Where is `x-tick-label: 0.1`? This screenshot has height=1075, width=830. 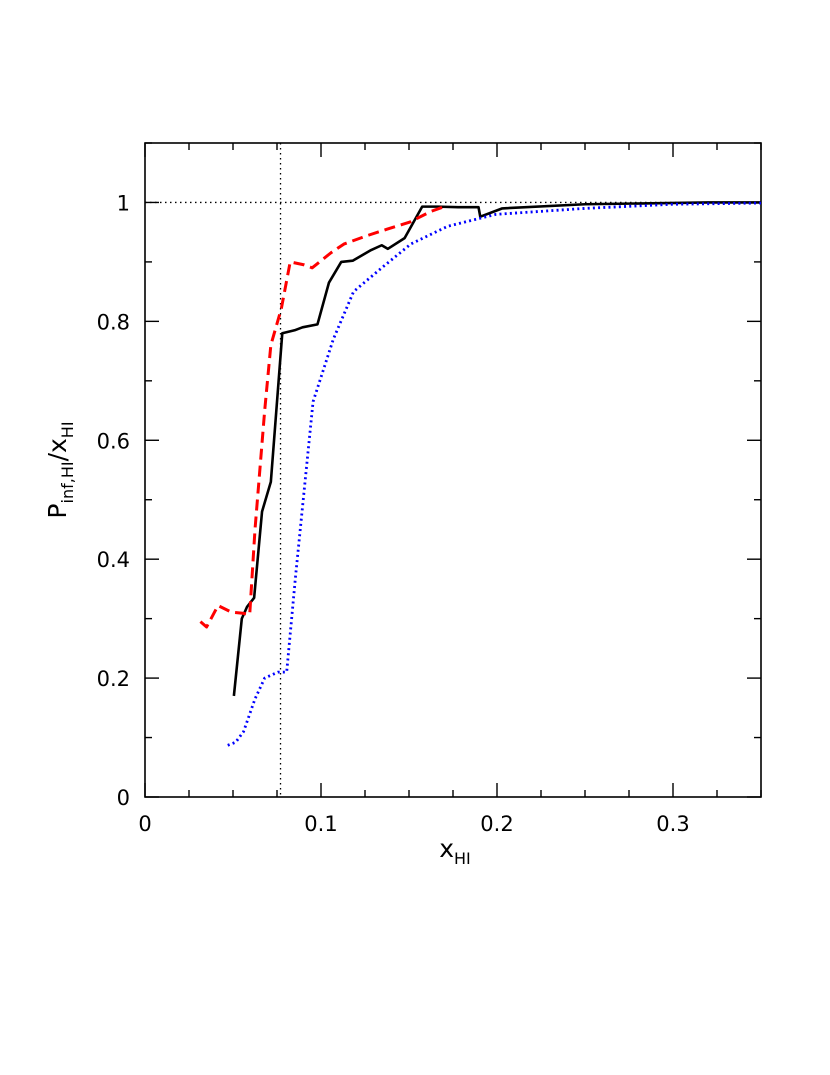 x-tick-label: 0.1 is located at coordinates (320, 824).